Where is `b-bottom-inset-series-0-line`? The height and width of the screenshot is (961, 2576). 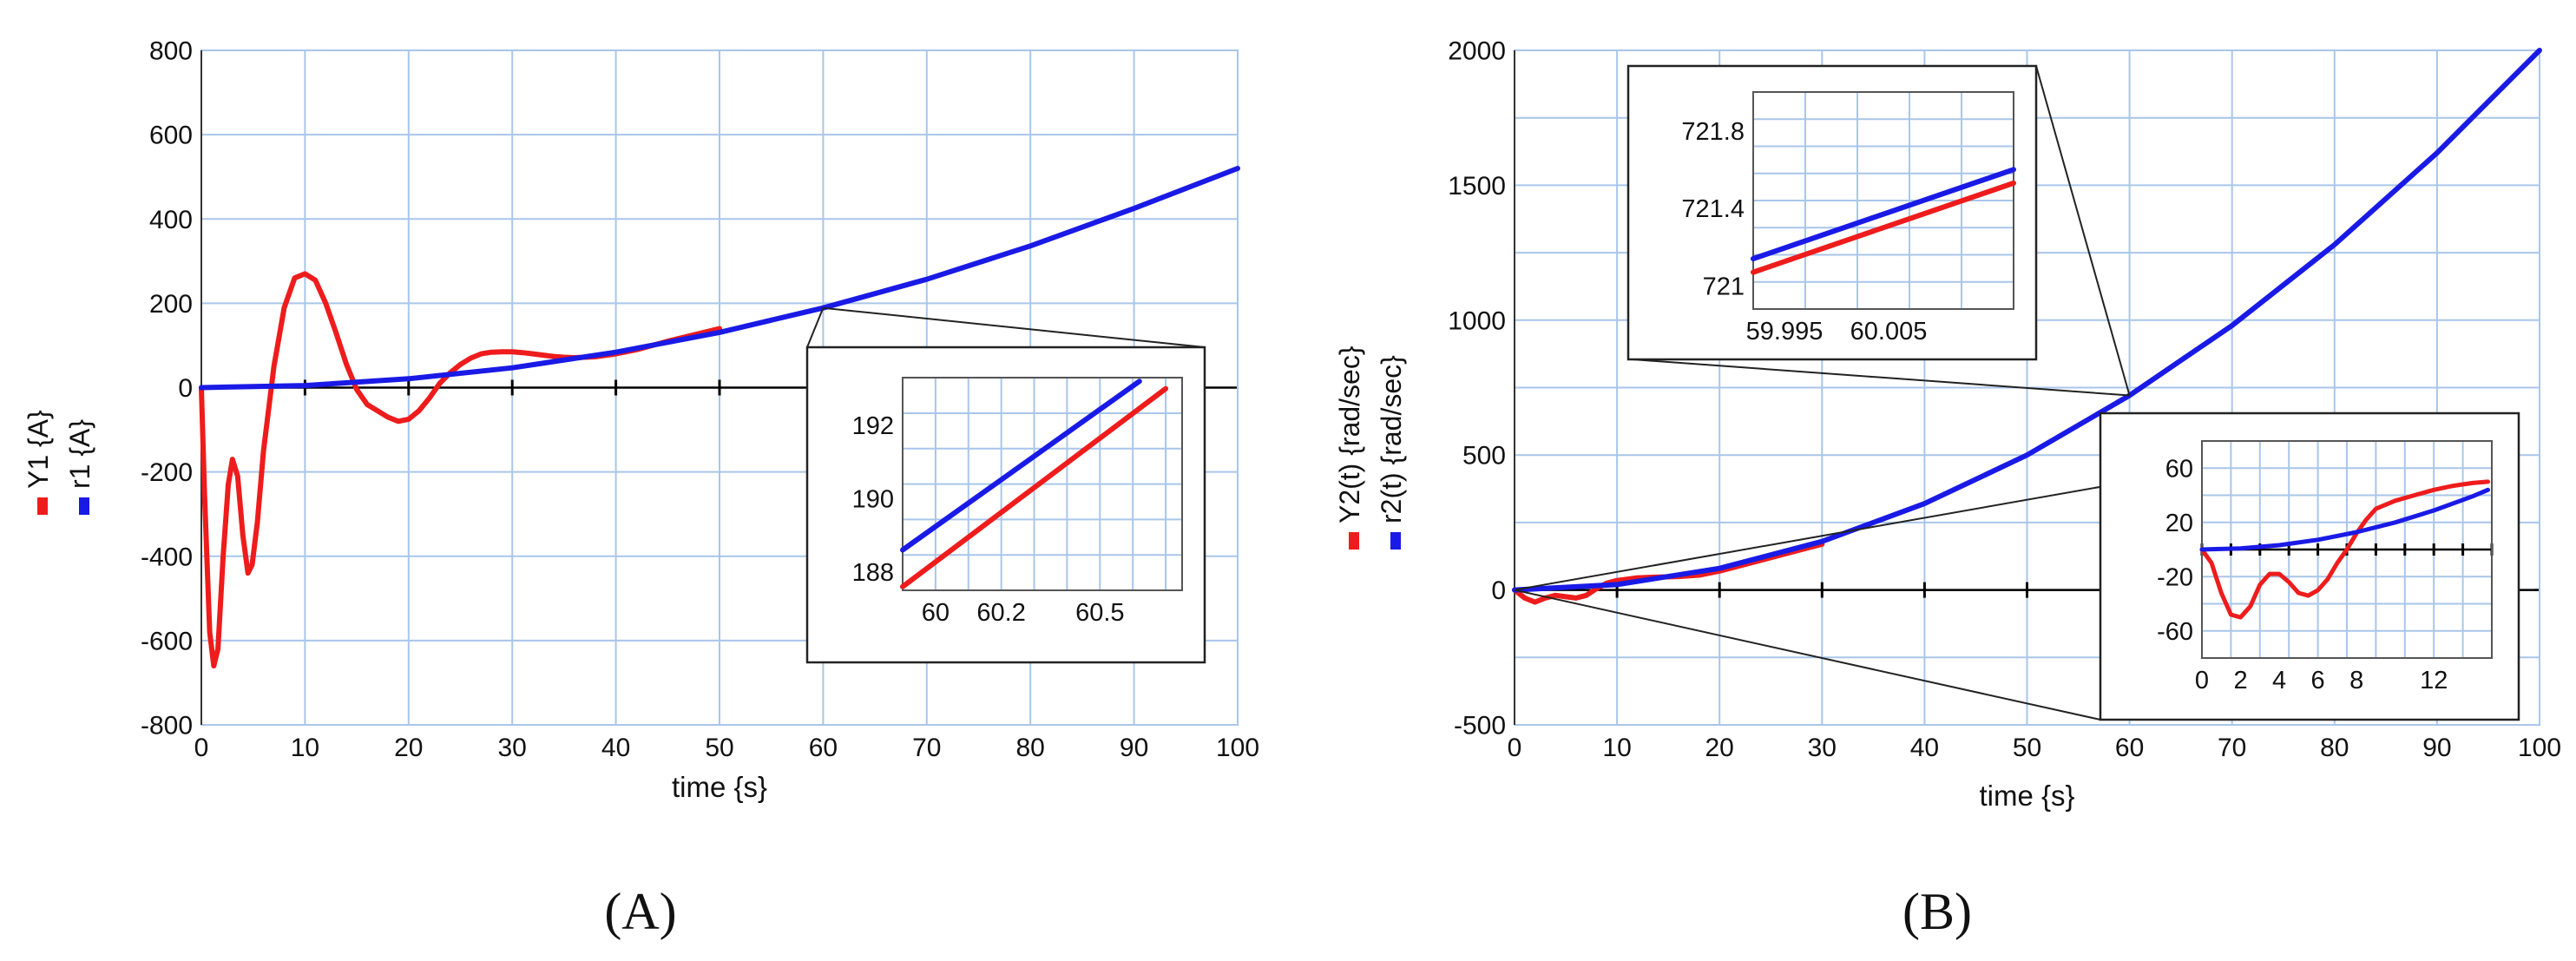 b-bottom-inset-series-0-line is located at coordinates (2345, 549).